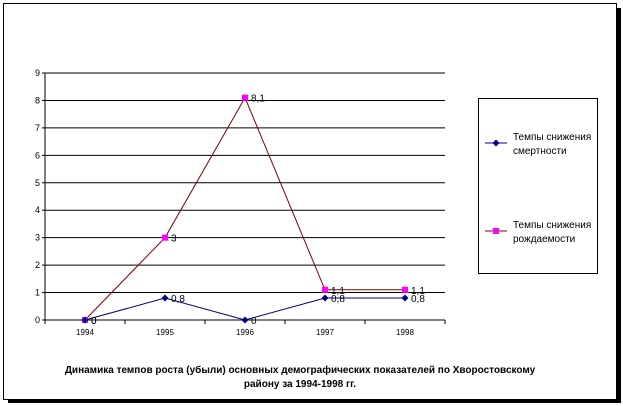 This screenshot has width=623, height=406. Describe the element at coordinates (37, 100) in the screenshot. I see `y-tick-label-8: 8` at that location.